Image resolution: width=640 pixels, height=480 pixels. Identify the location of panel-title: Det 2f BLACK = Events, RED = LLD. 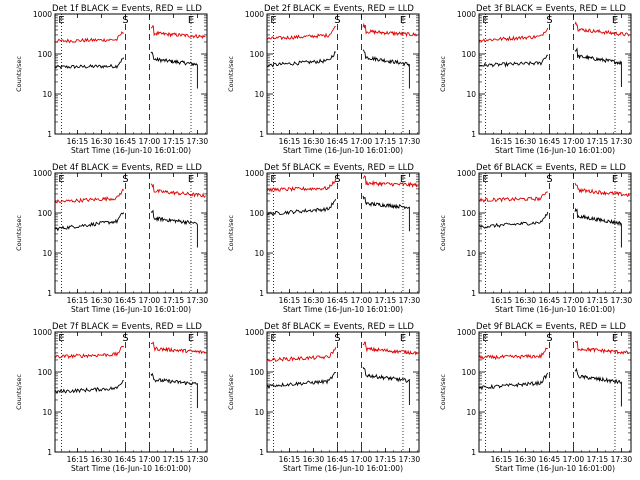
(339, 9).